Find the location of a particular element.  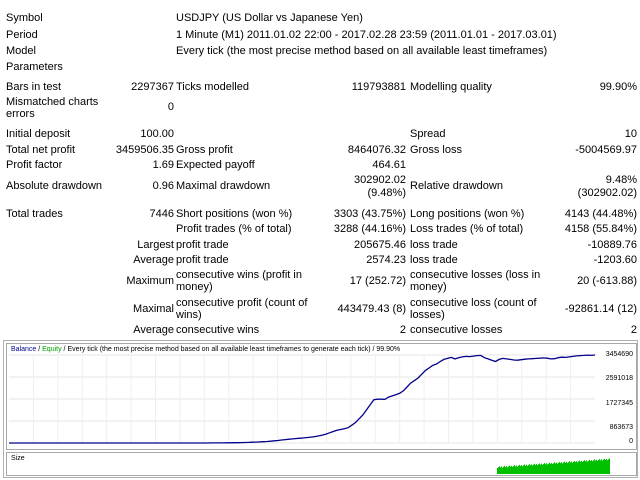

expected-payoff-label: Expected payoff is located at coordinates (215, 165).